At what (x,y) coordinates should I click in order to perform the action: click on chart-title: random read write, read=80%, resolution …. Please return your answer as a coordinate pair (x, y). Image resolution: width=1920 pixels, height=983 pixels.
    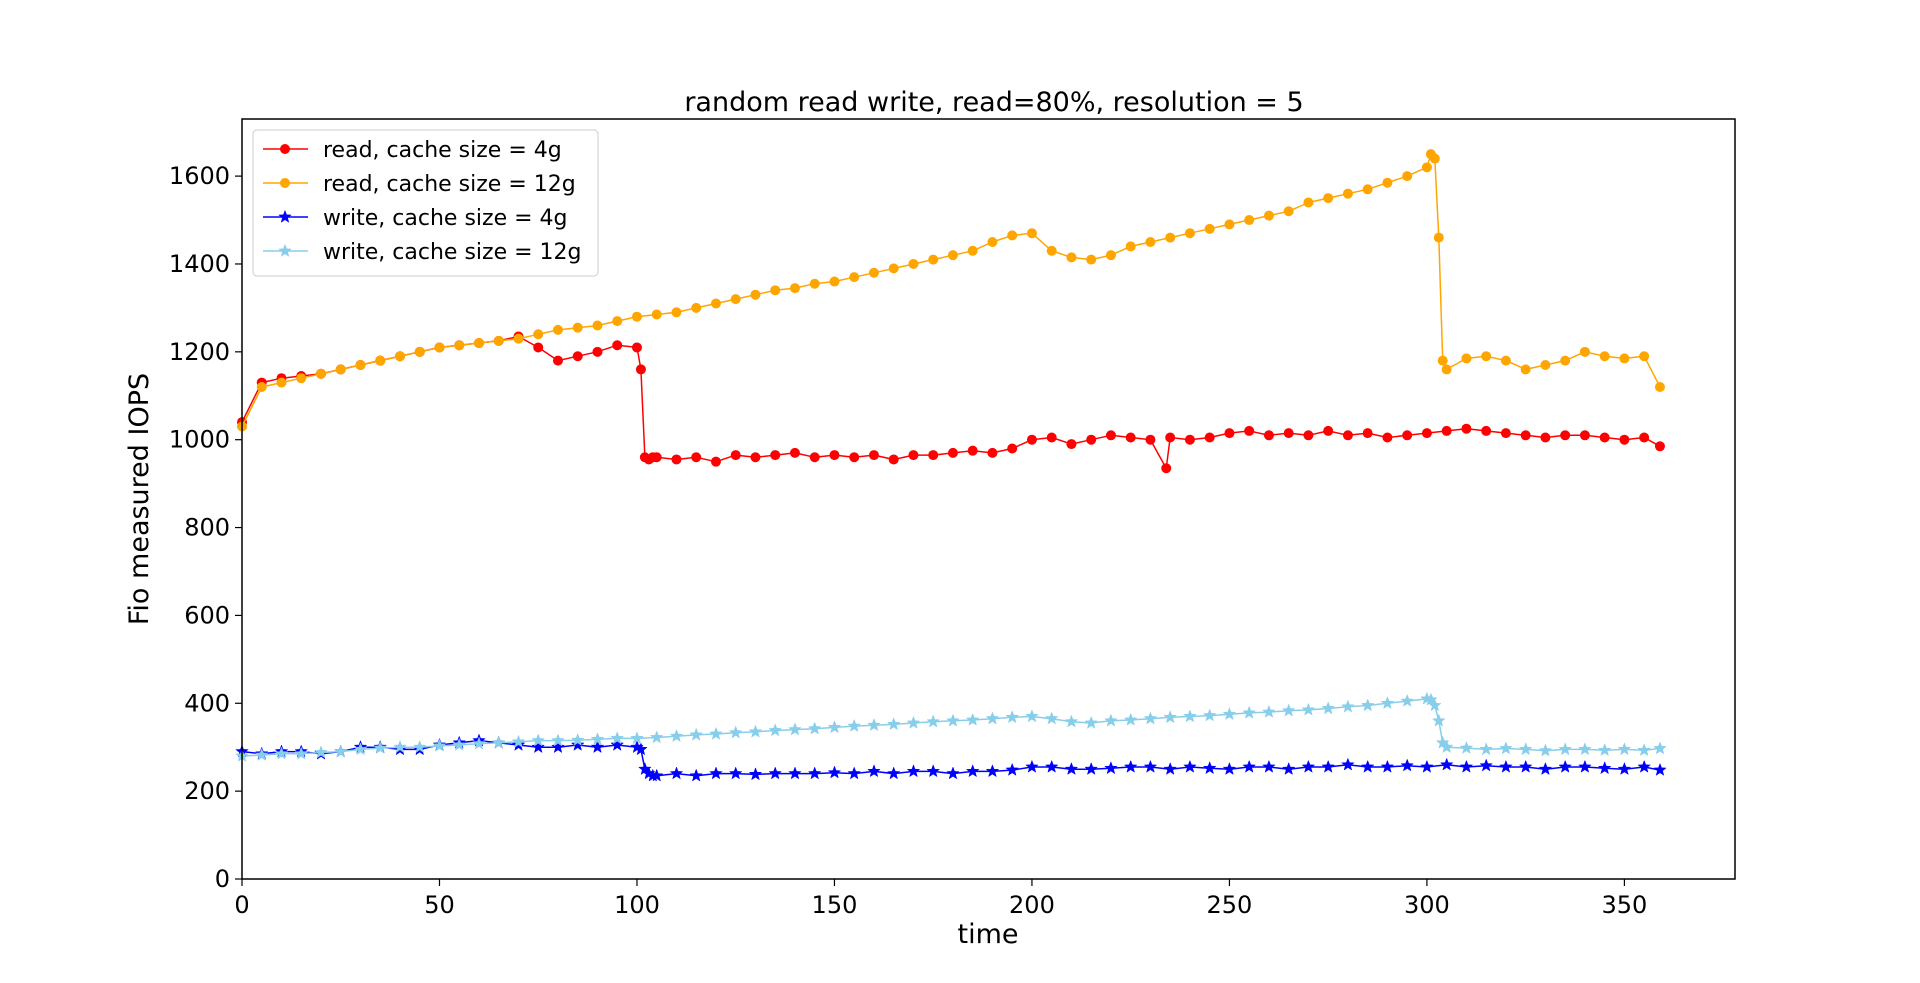
    Looking at the image, I should click on (993, 102).